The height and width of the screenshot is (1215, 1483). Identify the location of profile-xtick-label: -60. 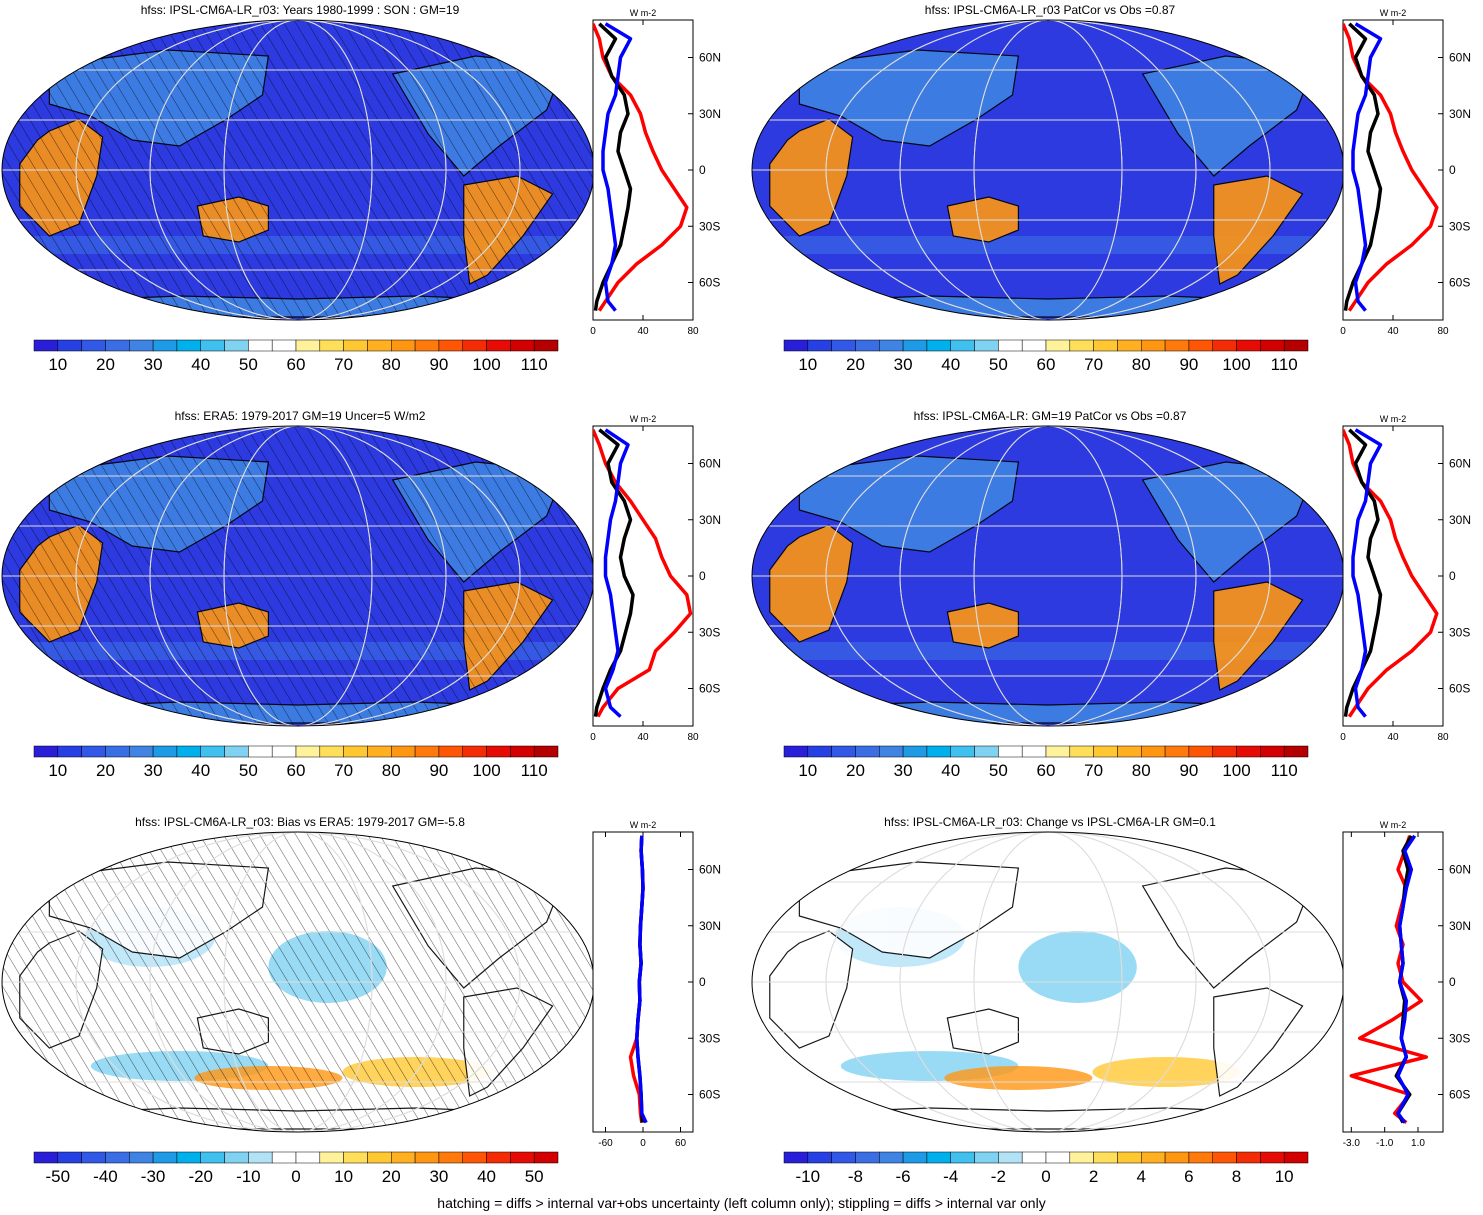
(605, 1143).